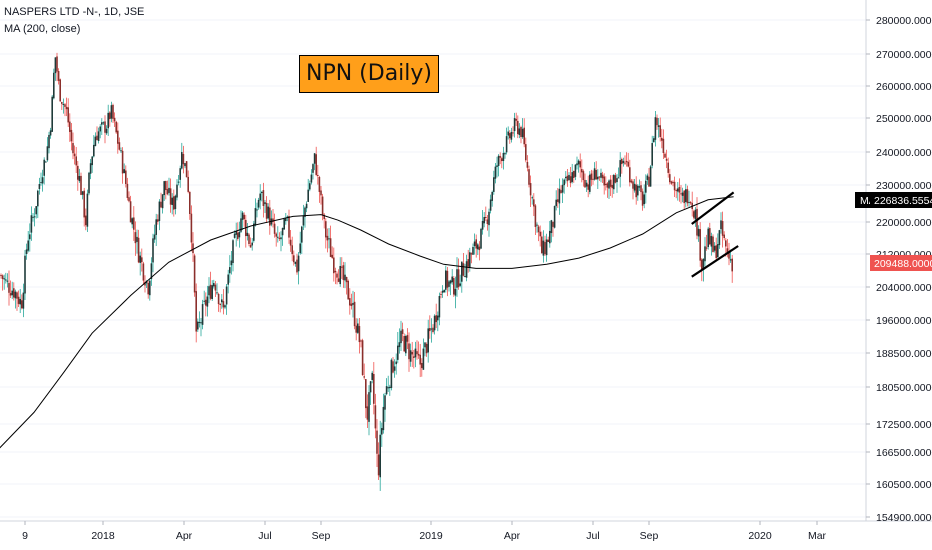 This screenshot has height=550, width=932. What do you see at coordinates (904, 21) in the screenshot?
I see `y-tick-label: 280000.0000` at bounding box center [904, 21].